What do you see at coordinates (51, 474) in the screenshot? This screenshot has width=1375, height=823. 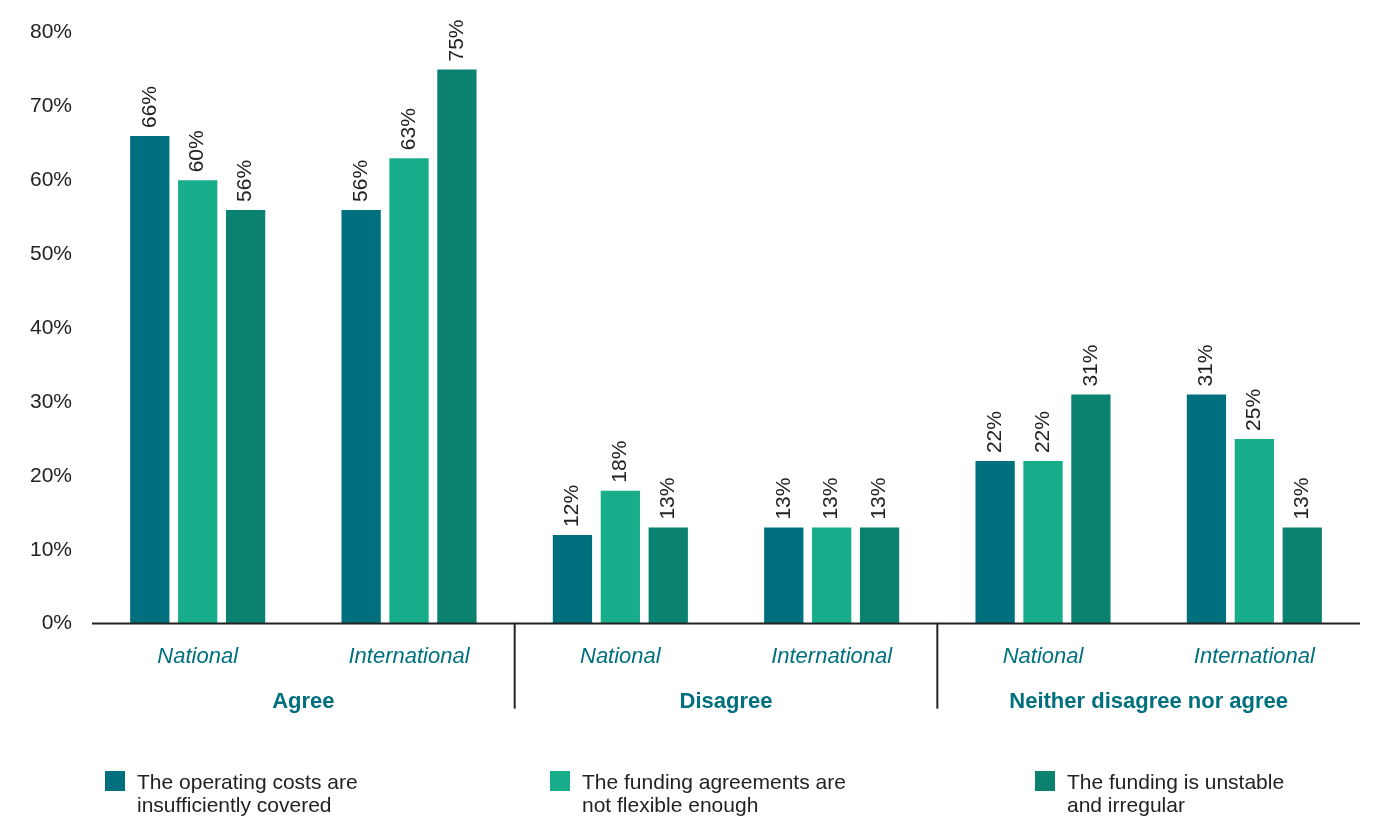 I see `y-tick-label: 20%` at bounding box center [51, 474].